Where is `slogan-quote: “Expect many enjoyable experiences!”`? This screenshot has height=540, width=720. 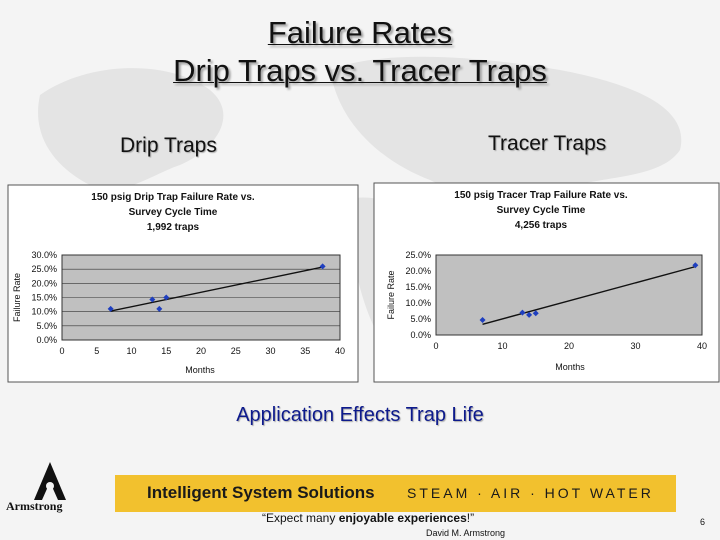
slogan-quote: “Expect many enjoyable experiences!” is located at coordinates (368, 518).